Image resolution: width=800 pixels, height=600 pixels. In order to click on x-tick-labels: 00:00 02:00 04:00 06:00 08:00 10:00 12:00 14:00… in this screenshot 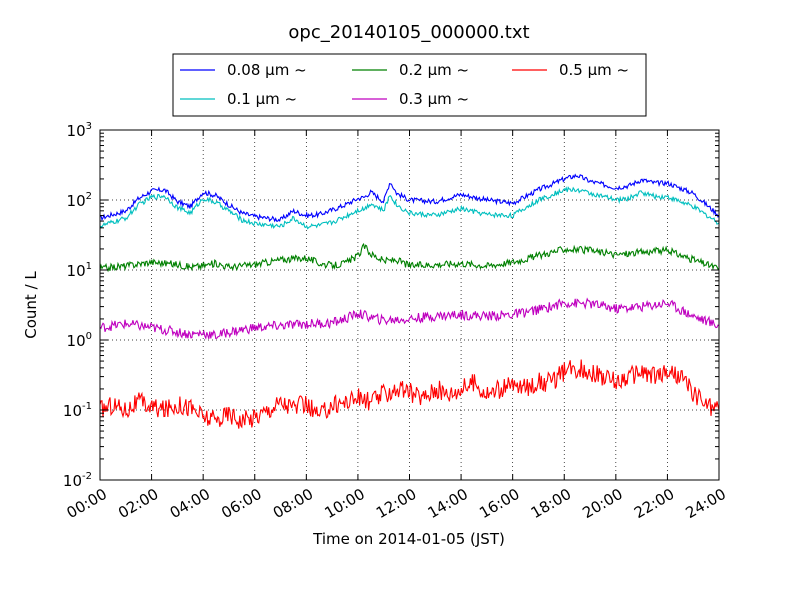, I will do `click(396, 503)`.